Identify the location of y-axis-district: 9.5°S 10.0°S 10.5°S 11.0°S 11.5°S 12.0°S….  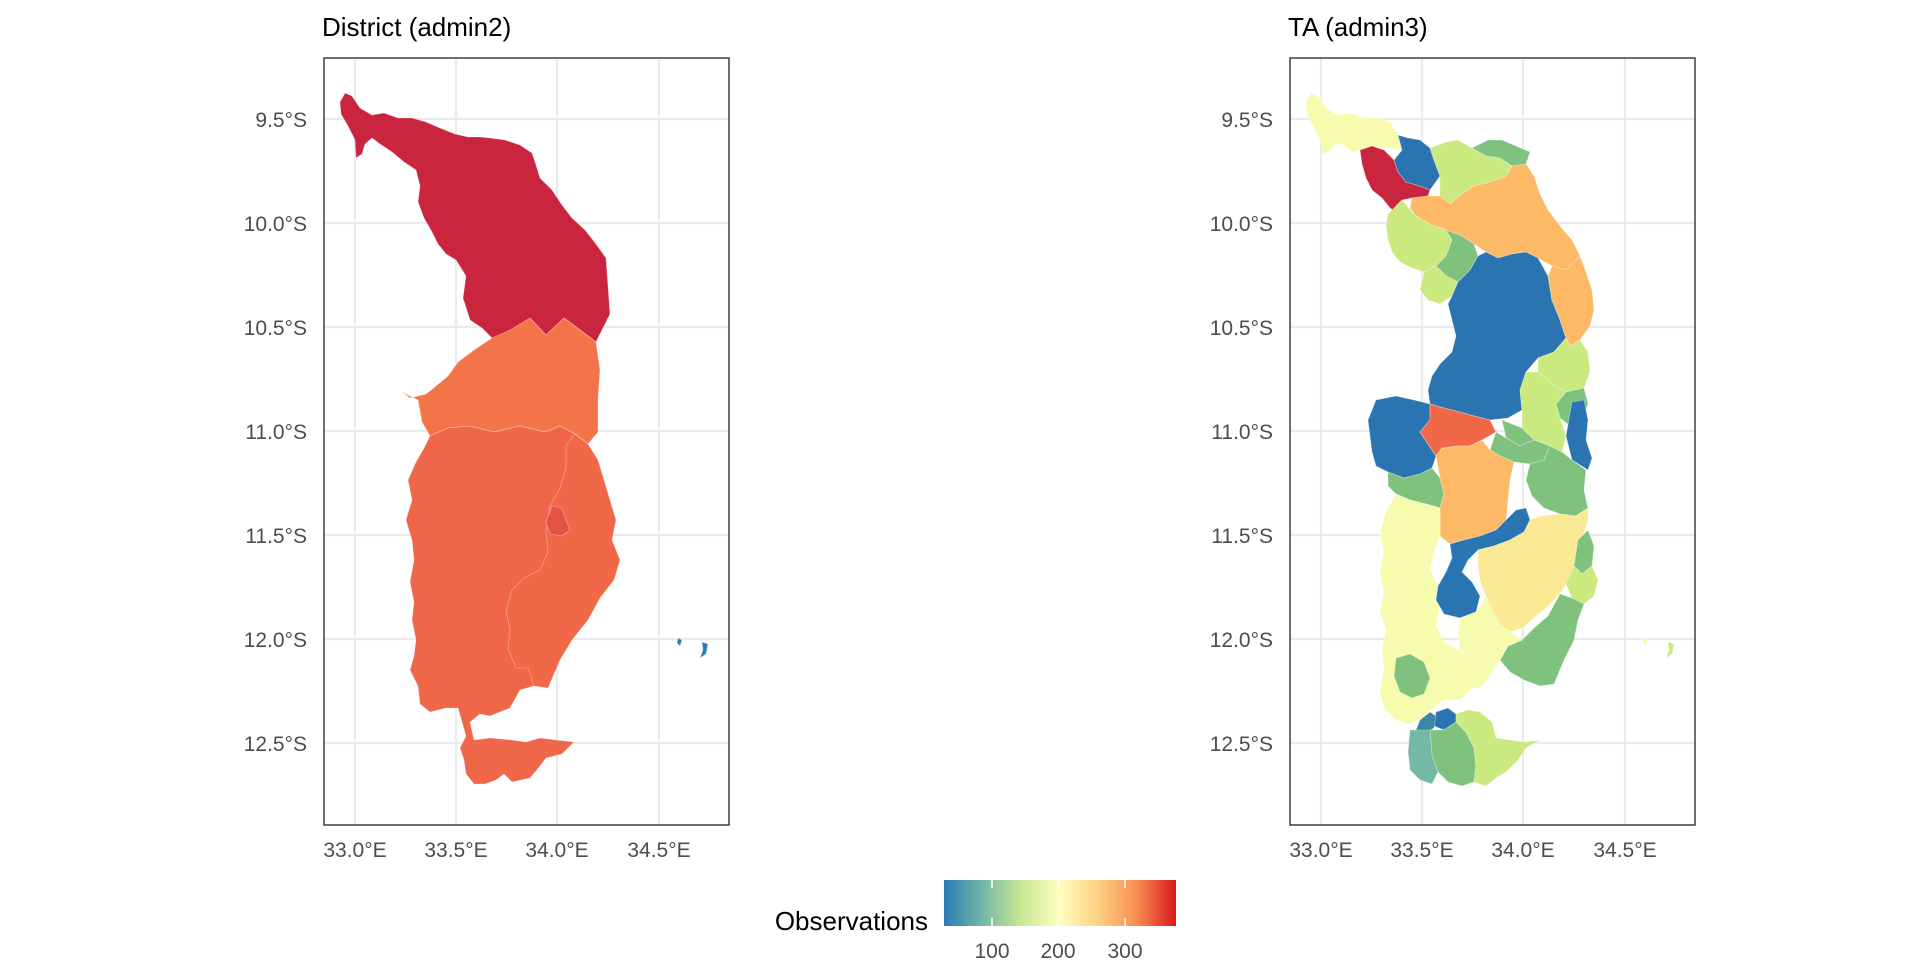
(275, 432).